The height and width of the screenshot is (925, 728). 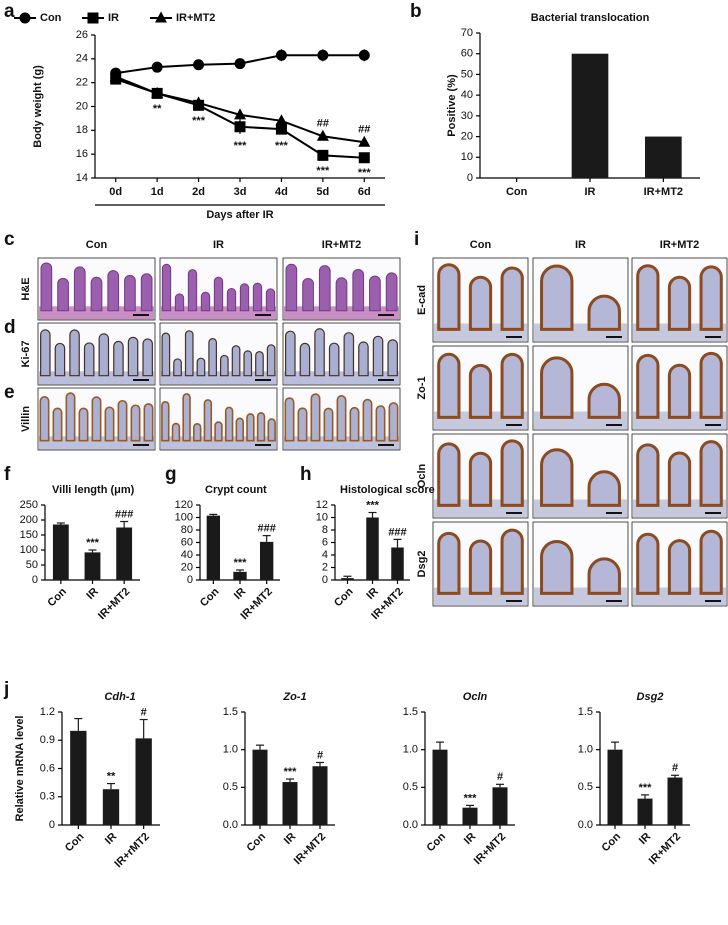 I want to click on y-tick-label: 24, so click(x=82, y=59).